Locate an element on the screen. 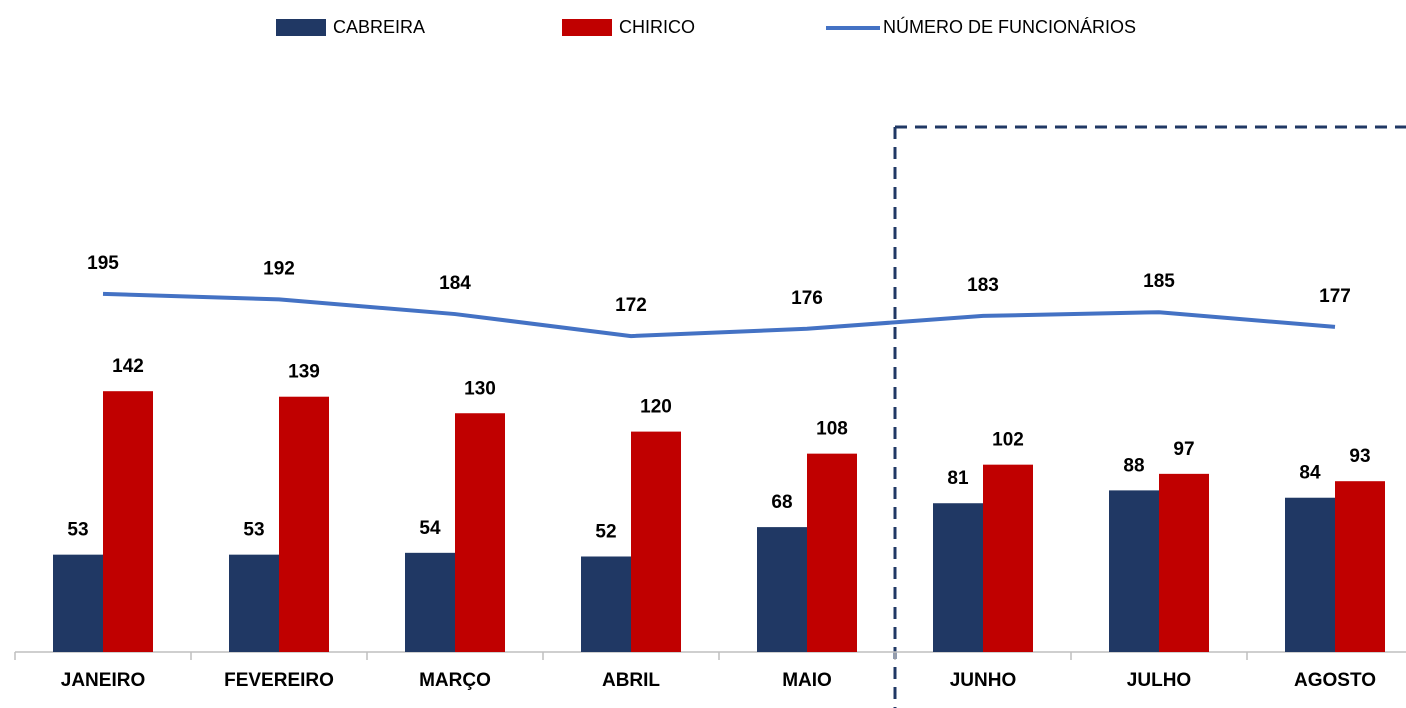 The image size is (1406, 708). data-label: 52 is located at coordinates (605, 532).